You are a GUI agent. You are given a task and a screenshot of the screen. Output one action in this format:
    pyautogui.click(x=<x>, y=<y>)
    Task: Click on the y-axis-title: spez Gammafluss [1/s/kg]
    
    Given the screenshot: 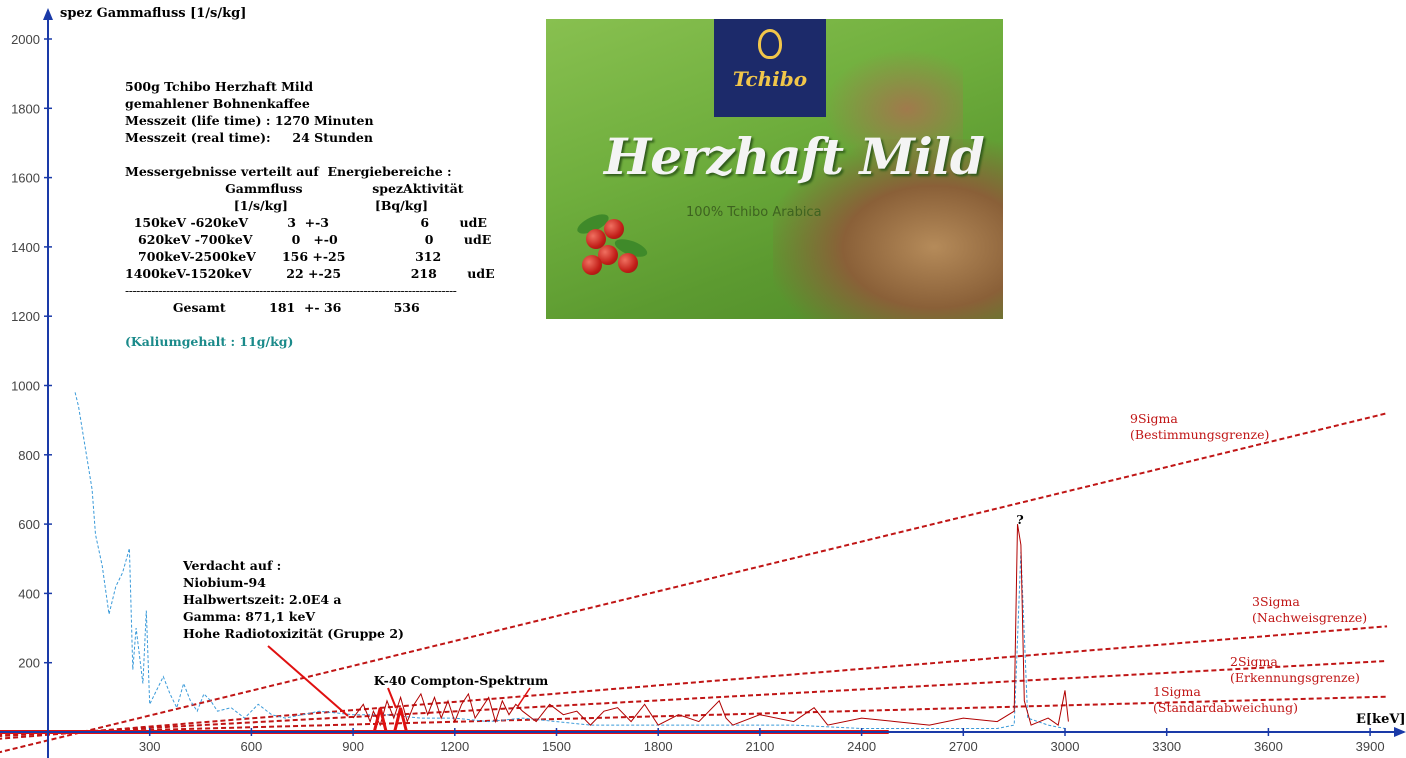 What is the action you would take?
    pyautogui.click(x=153, y=13)
    